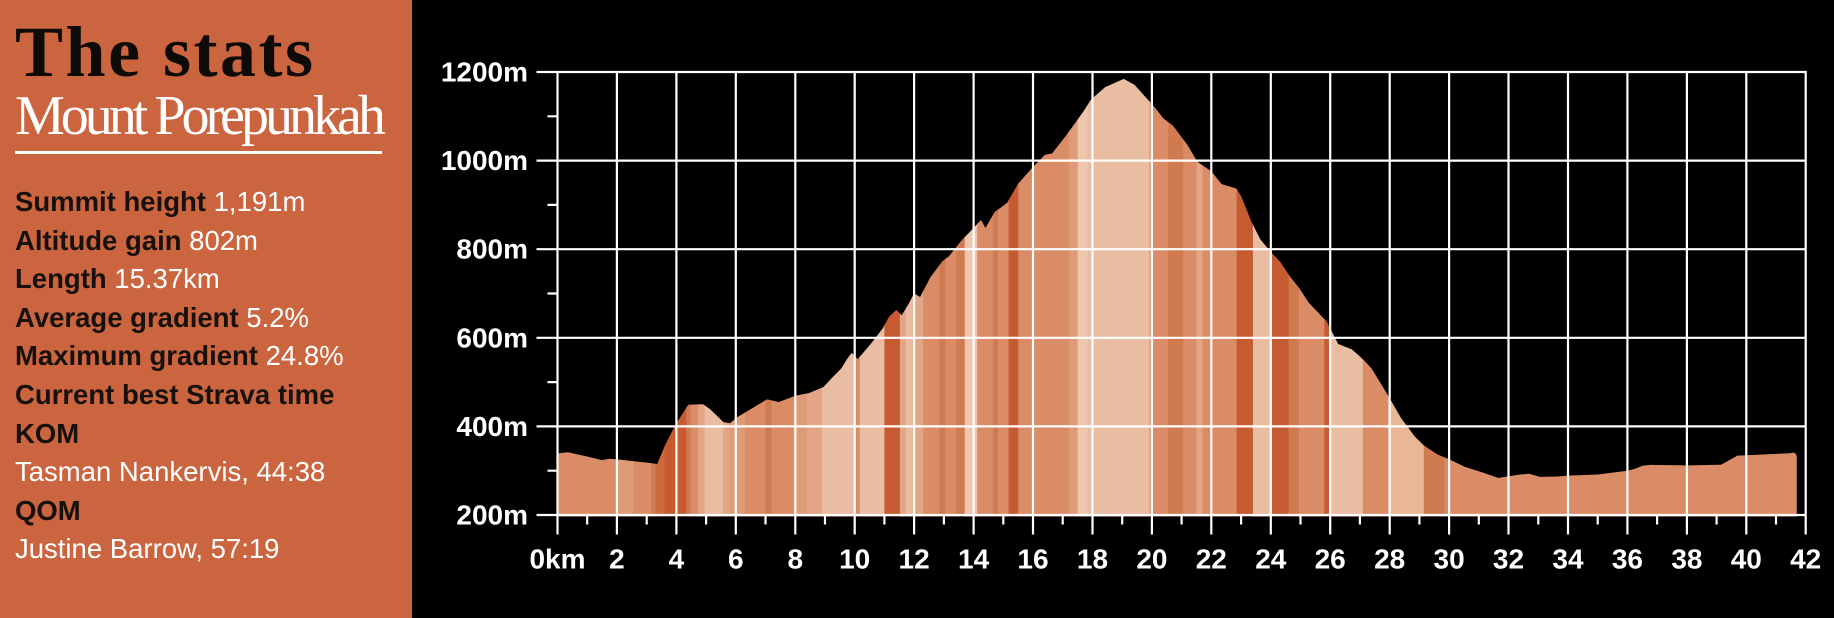 Image resolution: width=1834 pixels, height=618 pixels. Describe the element at coordinates (492, 515) in the screenshot. I see `svg-text: 200m` at that location.